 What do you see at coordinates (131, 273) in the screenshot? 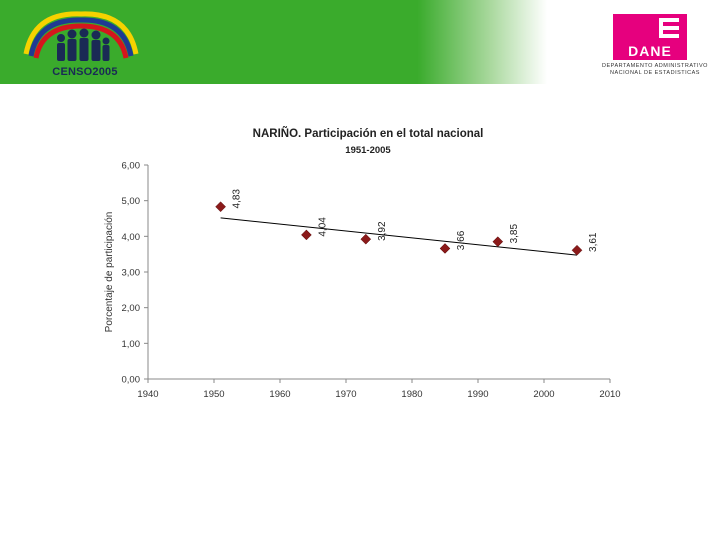
I see `y-tick-label: 3,00` at bounding box center [131, 273].